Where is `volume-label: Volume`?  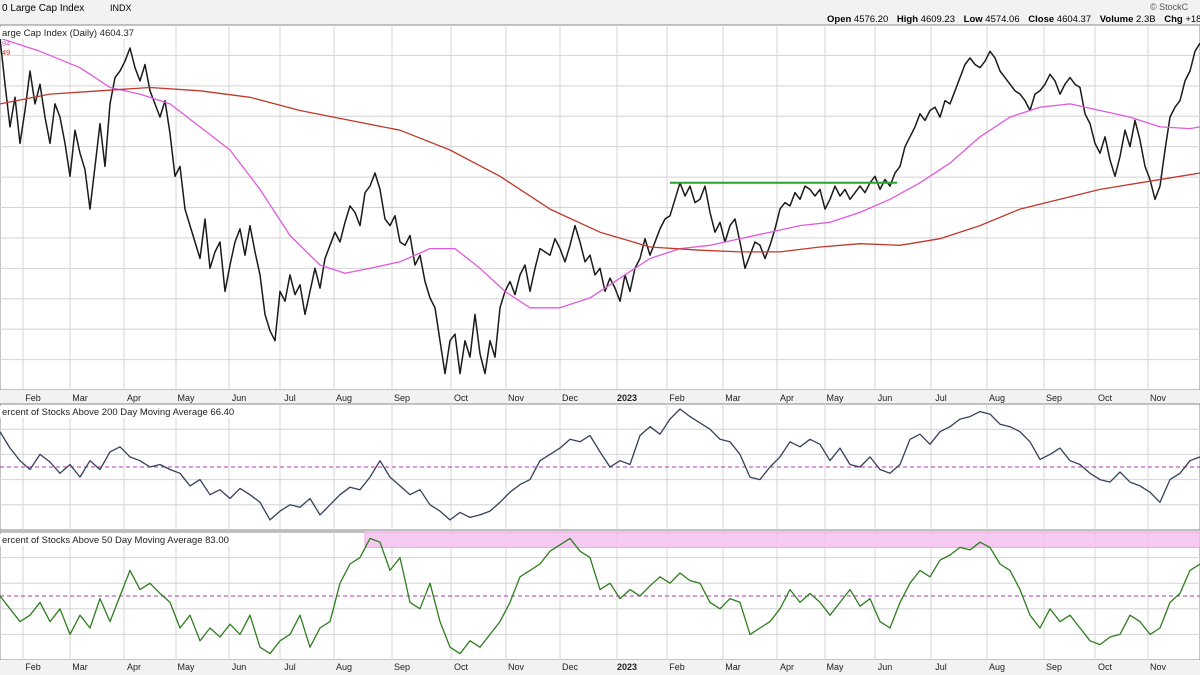
volume-label: Volume is located at coordinates (1117, 19).